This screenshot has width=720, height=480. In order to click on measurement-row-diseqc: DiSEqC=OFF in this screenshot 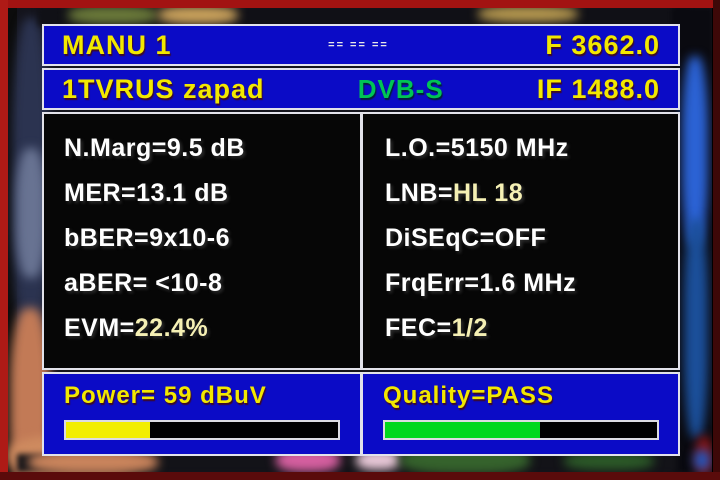, I will do `click(531, 238)`.